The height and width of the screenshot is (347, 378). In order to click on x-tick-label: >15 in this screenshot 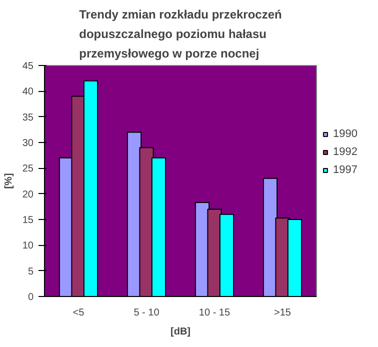, I will do `click(283, 313)`.